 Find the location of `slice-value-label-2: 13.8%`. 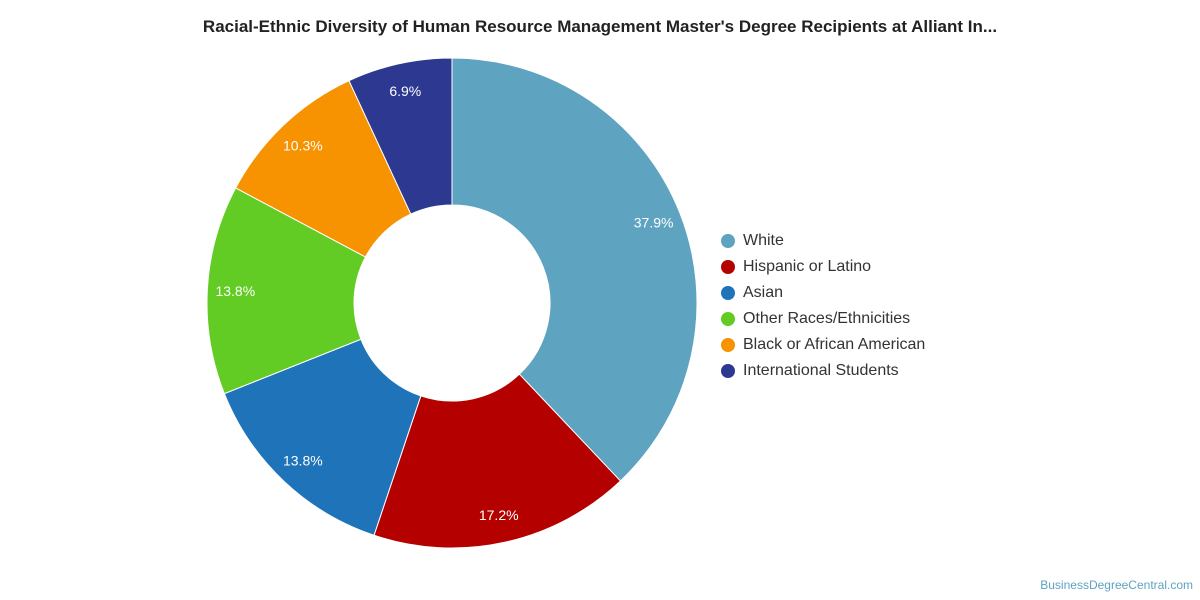

slice-value-label-2: 13.8% is located at coordinates (303, 461).